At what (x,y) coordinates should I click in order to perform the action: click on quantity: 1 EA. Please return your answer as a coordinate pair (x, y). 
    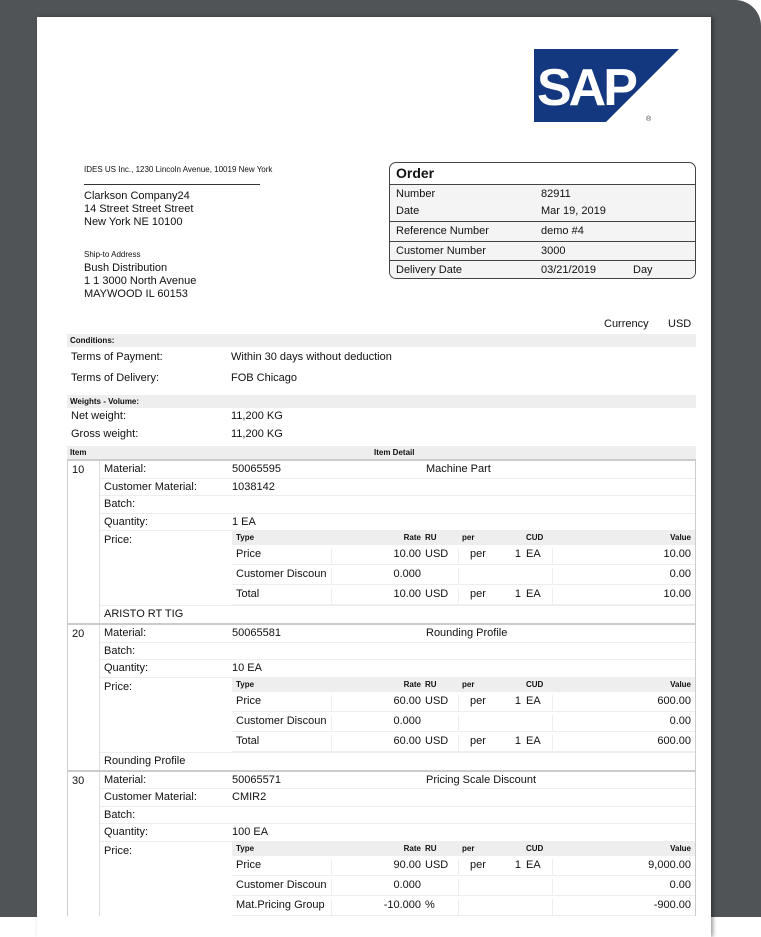
    Looking at the image, I should click on (244, 521).